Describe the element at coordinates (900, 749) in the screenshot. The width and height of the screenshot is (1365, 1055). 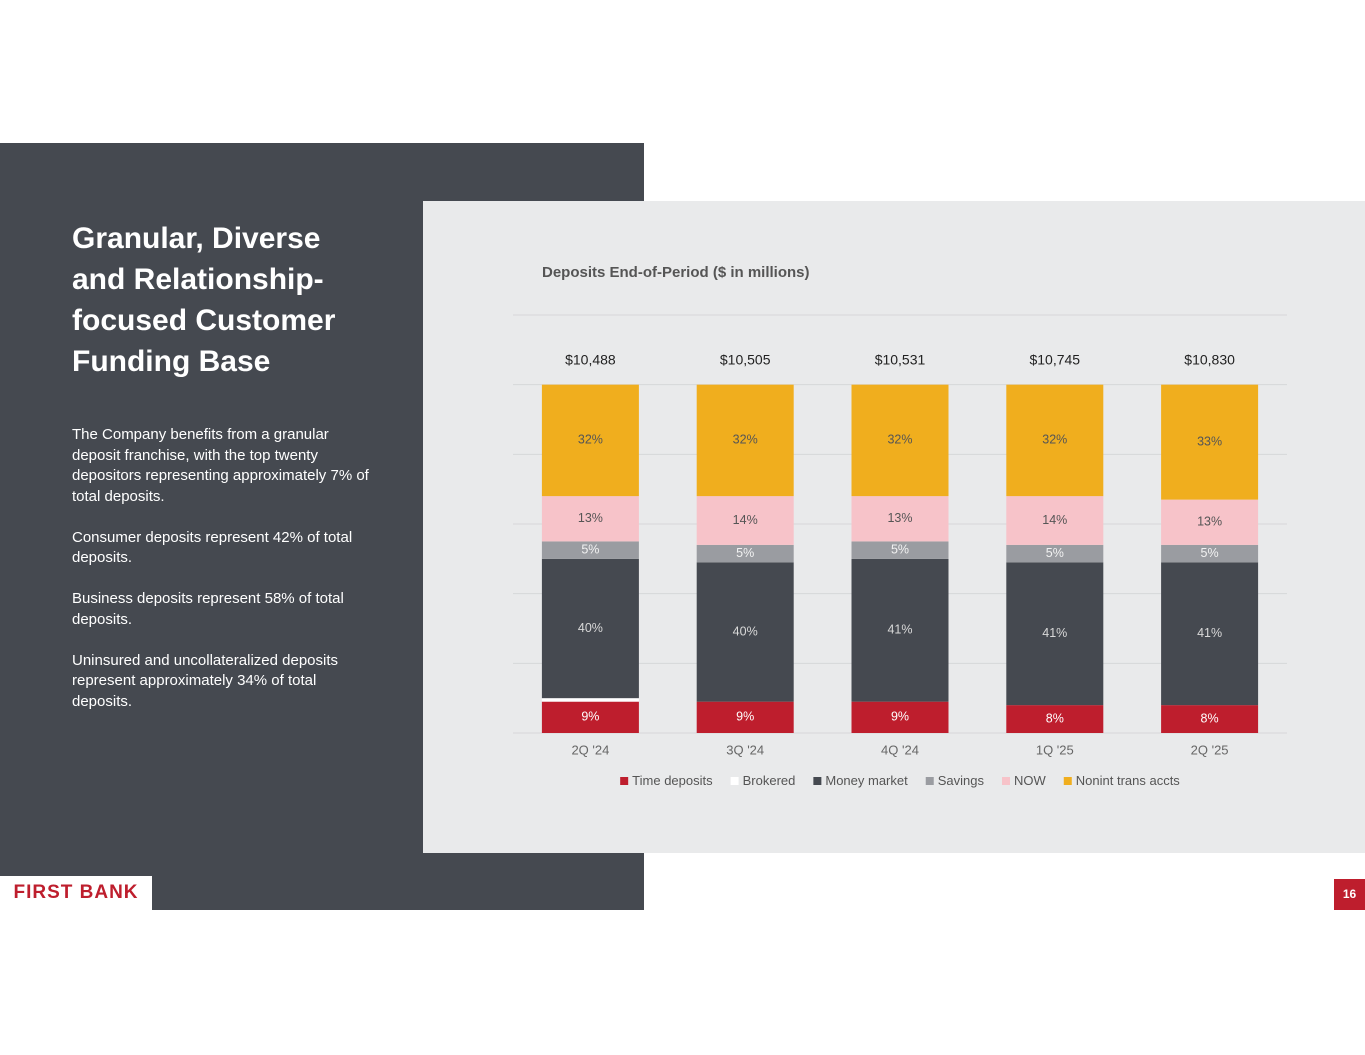
I see `x-tick-label: 4Q '24` at that location.